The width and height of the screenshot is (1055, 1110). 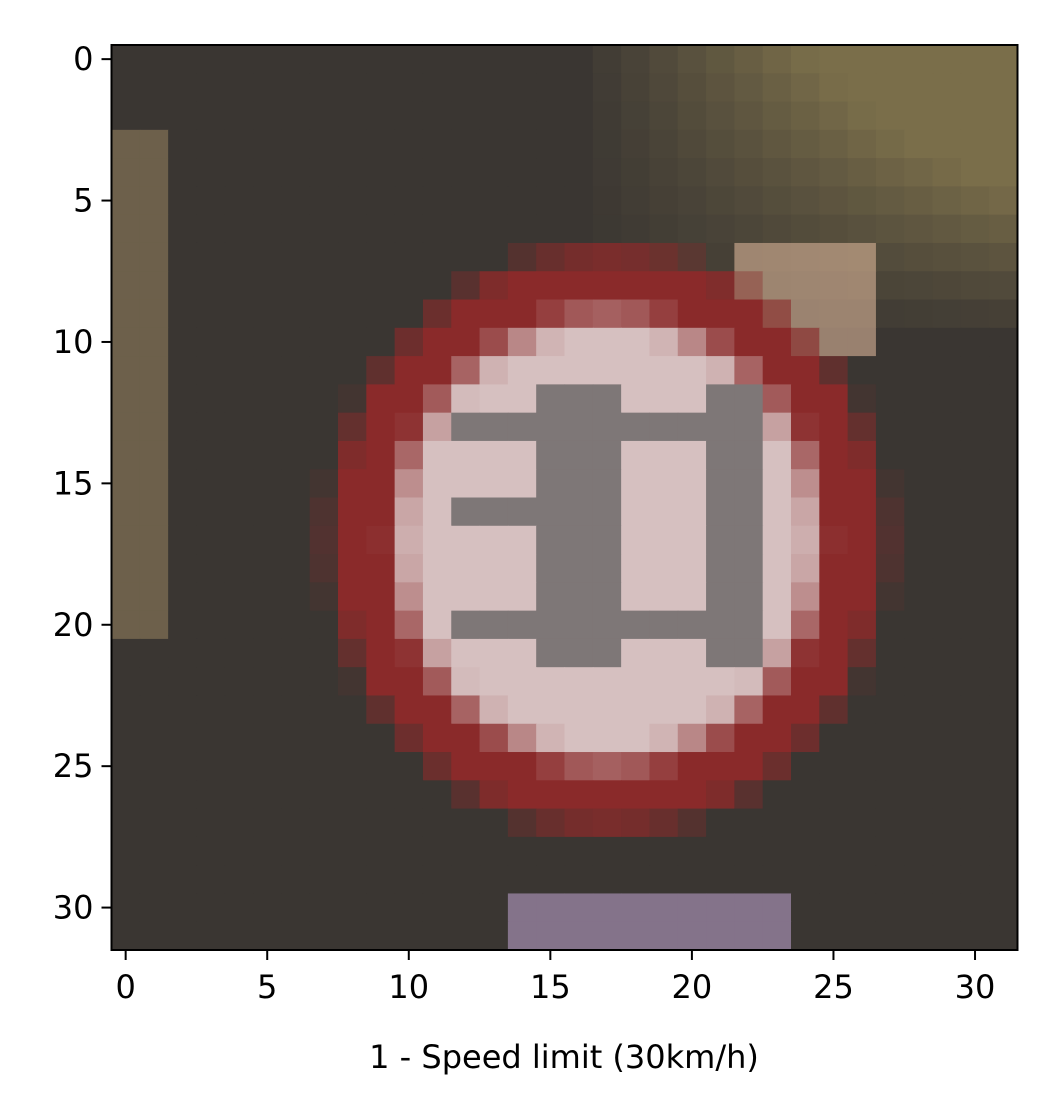 I want to click on x-tick-label: 30, so click(x=975, y=987).